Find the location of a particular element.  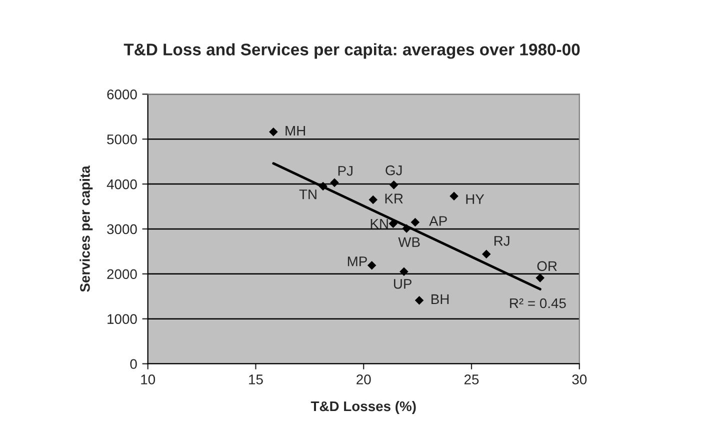

annotation: AP is located at coordinates (438, 221).